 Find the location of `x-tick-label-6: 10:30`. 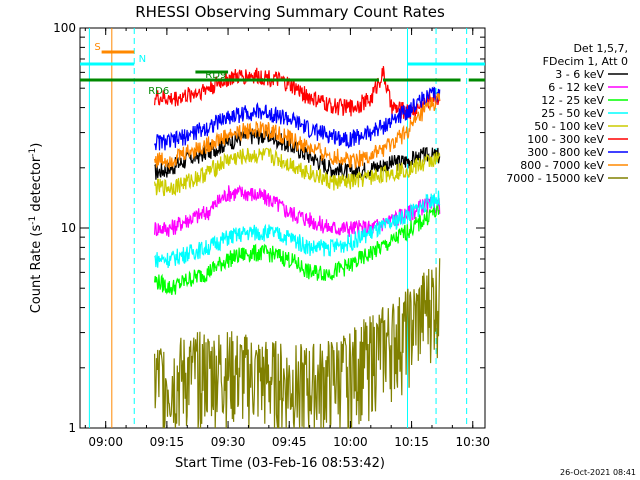

x-tick-label-6: 10:30 is located at coordinates (472, 442).